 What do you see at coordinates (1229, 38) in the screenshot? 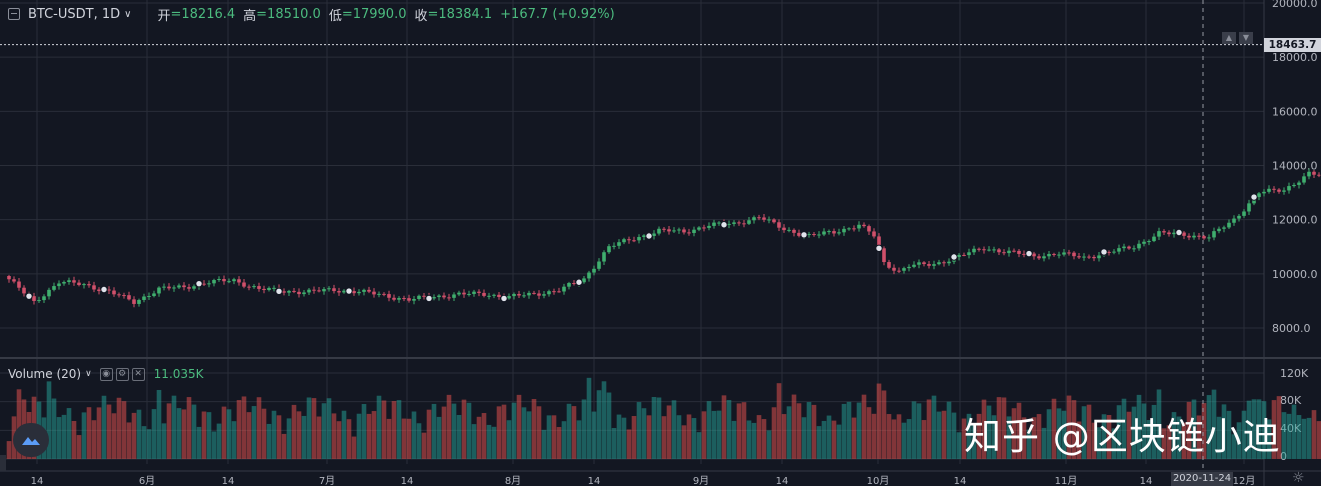
I see `arrow-up-icon: ▲` at bounding box center [1229, 38].